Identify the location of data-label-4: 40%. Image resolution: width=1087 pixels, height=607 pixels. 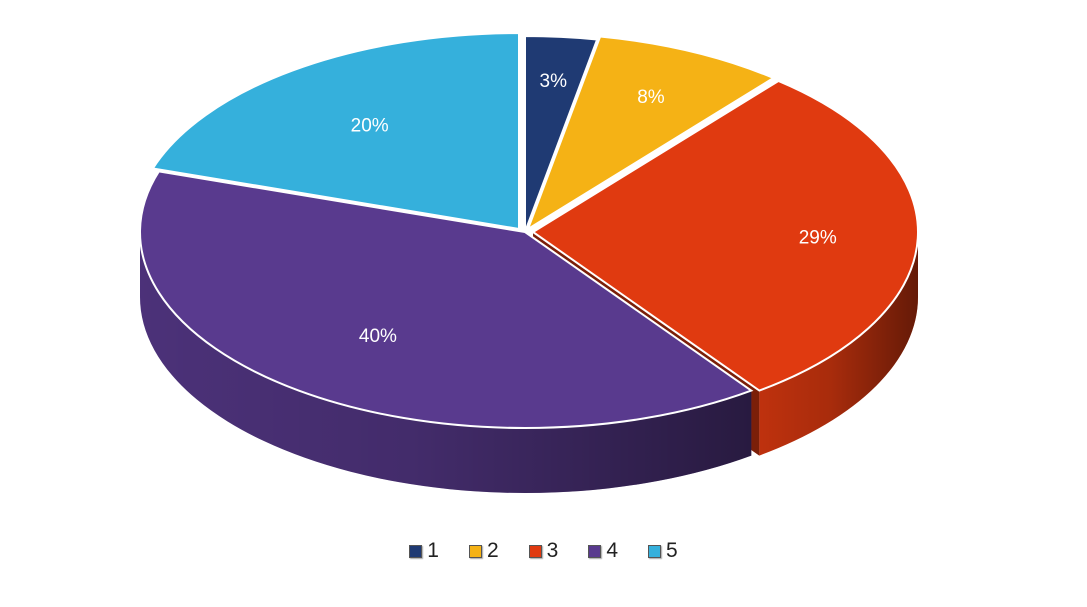
(378, 336).